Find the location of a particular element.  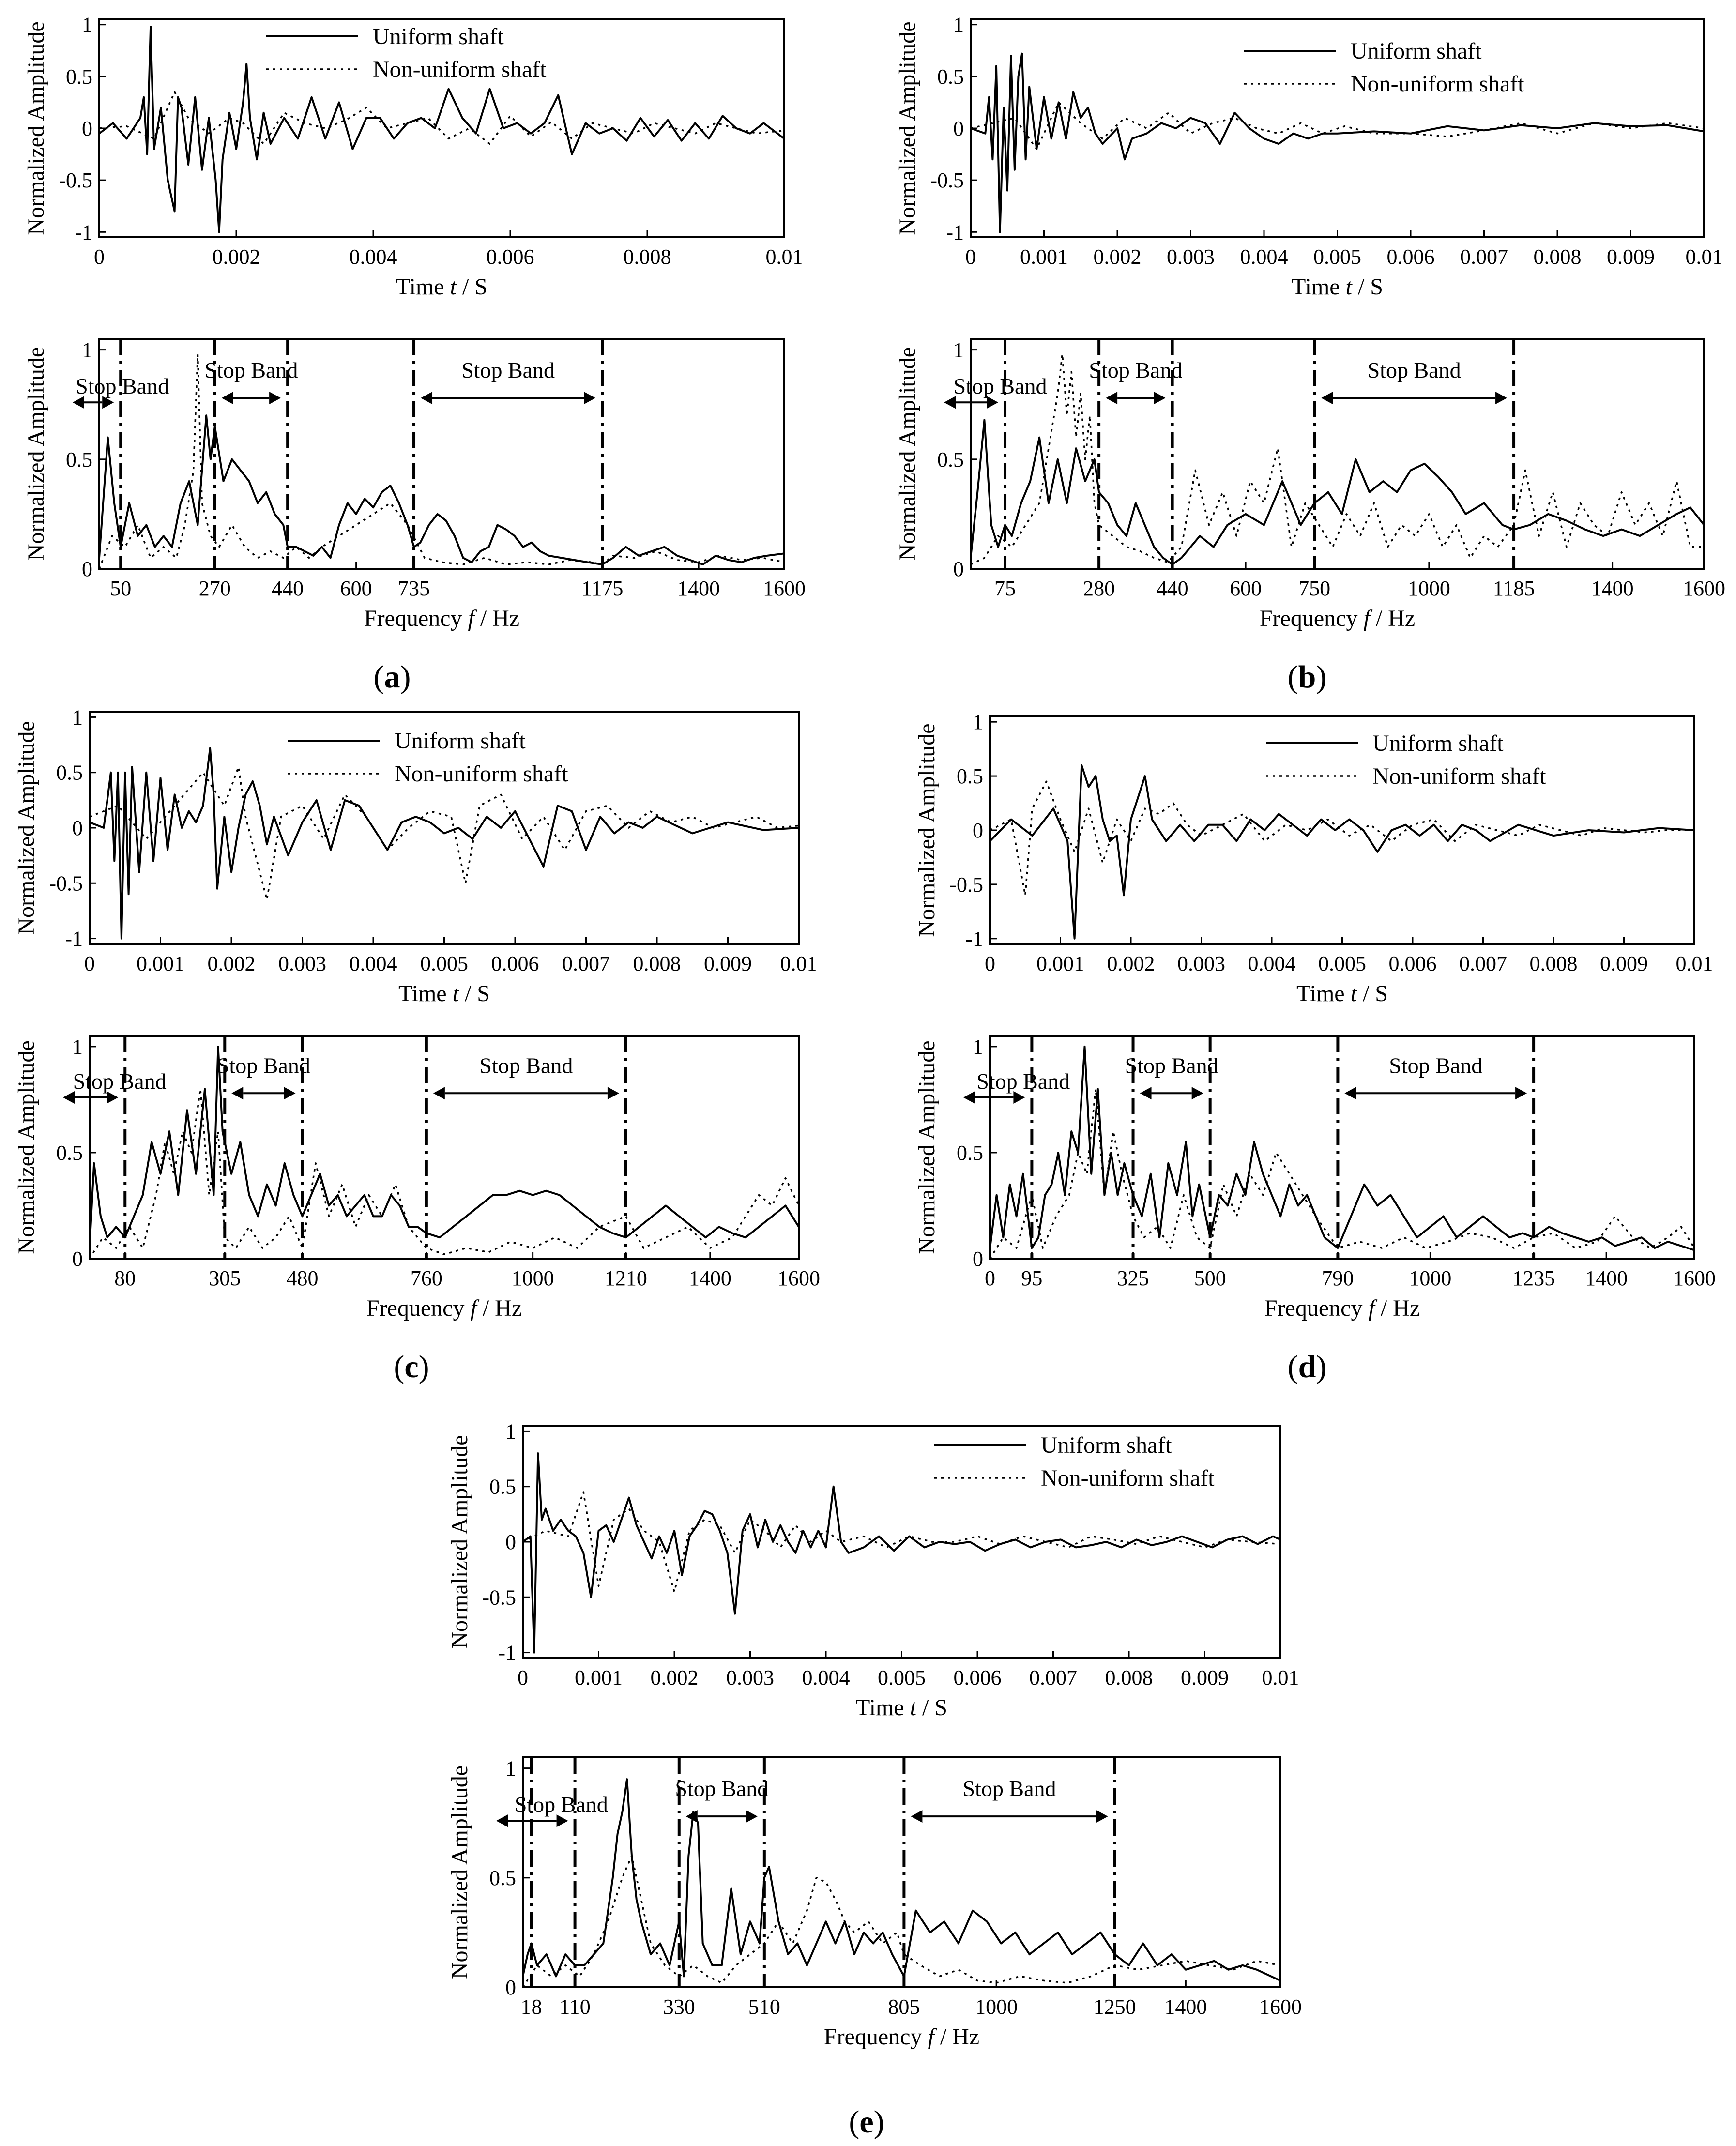

x-tick-label: 1175 is located at coordinates (602, 588).